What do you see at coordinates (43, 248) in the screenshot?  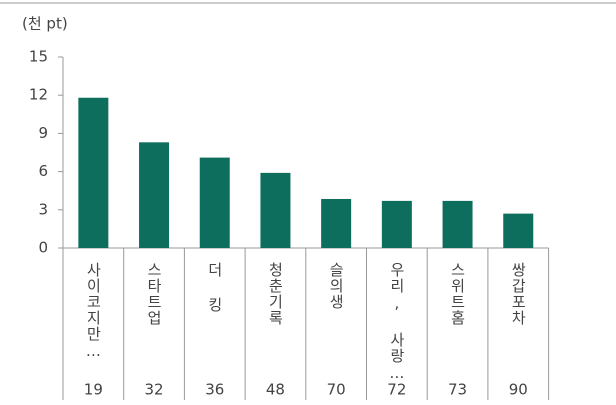 I see `y-tick-label: 0` at bounding box center [43, 248].